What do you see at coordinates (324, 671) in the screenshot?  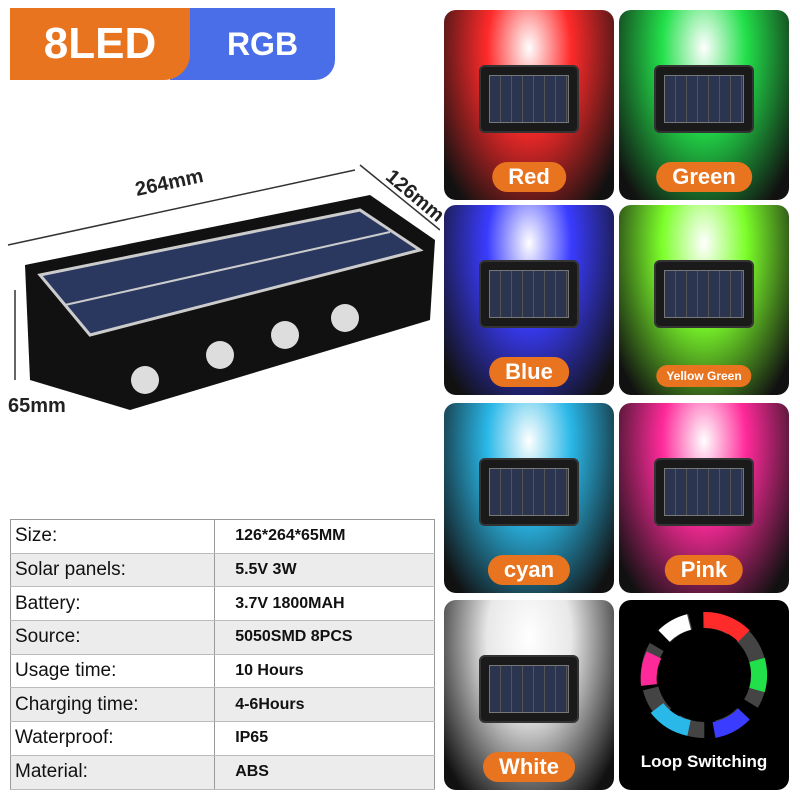 I see `spec-value: 10 Hours` at bounding box center [324, 671].